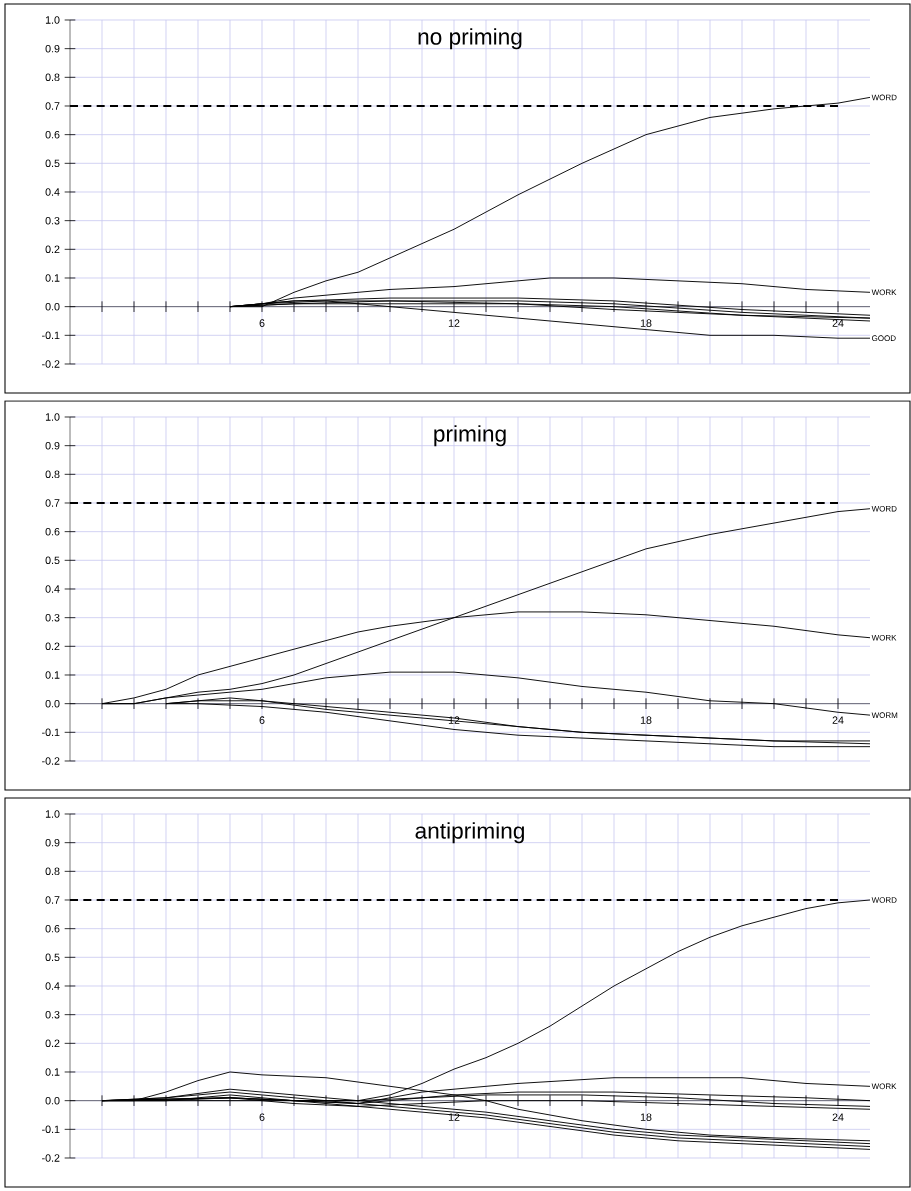 Image resolution: width=911 pixels, height=1191 pixels. What do you see at coordinates (469, 833) in the screenshot?
I see `chart-title: antipriming` at bounding box center [469, 833].